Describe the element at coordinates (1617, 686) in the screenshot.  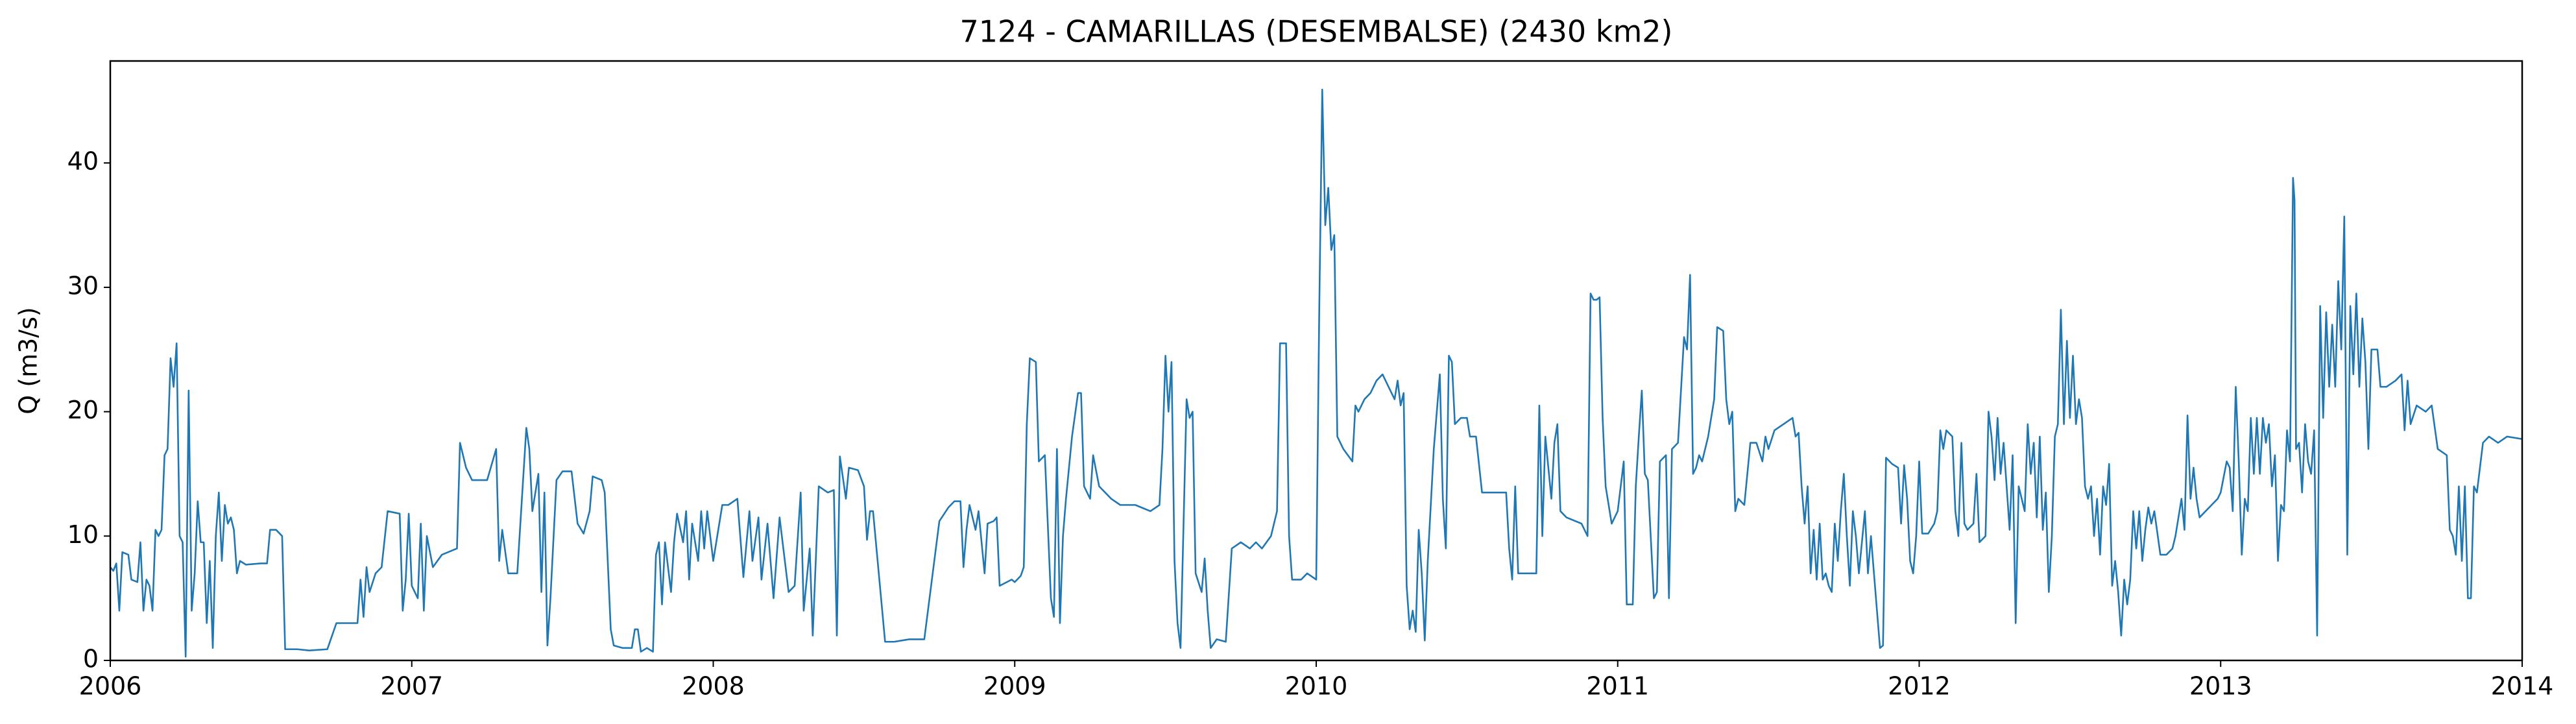
I see `x-tick-label: 2011` at that location.